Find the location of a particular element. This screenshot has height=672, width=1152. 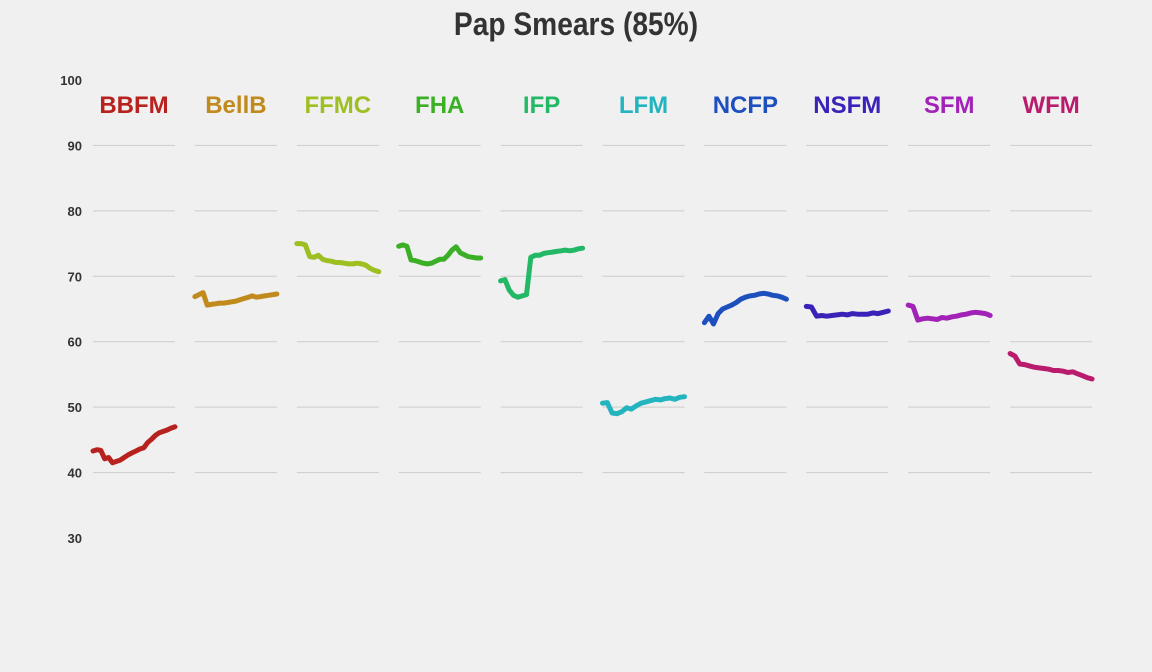

series-label: FHA is located at coordinates (439, 105).